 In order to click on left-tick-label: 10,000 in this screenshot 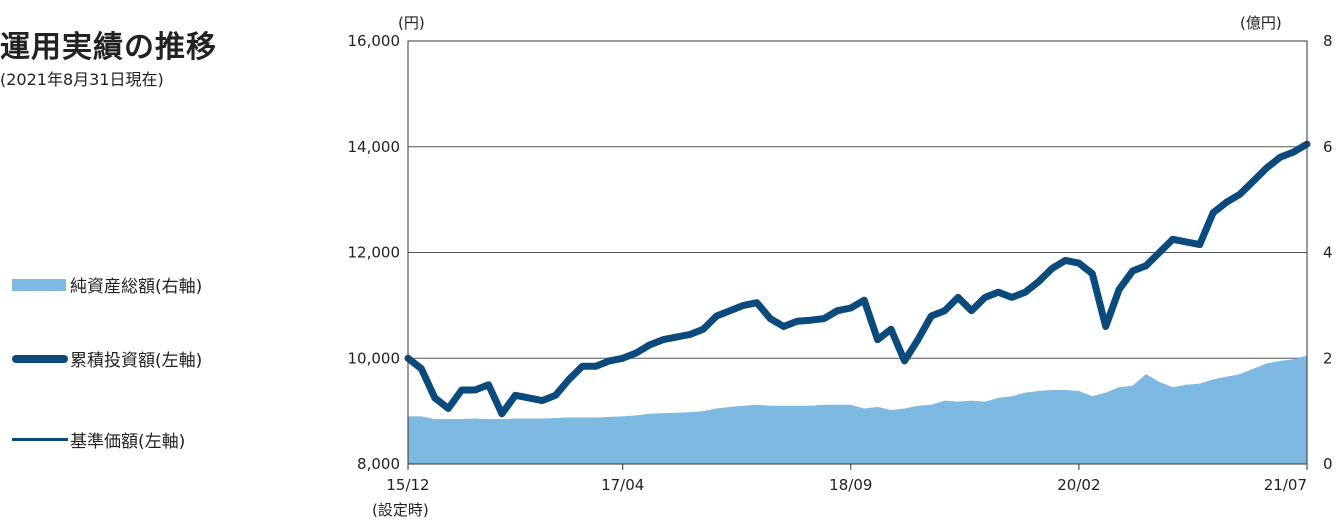, I will do `click(374, 358)`.